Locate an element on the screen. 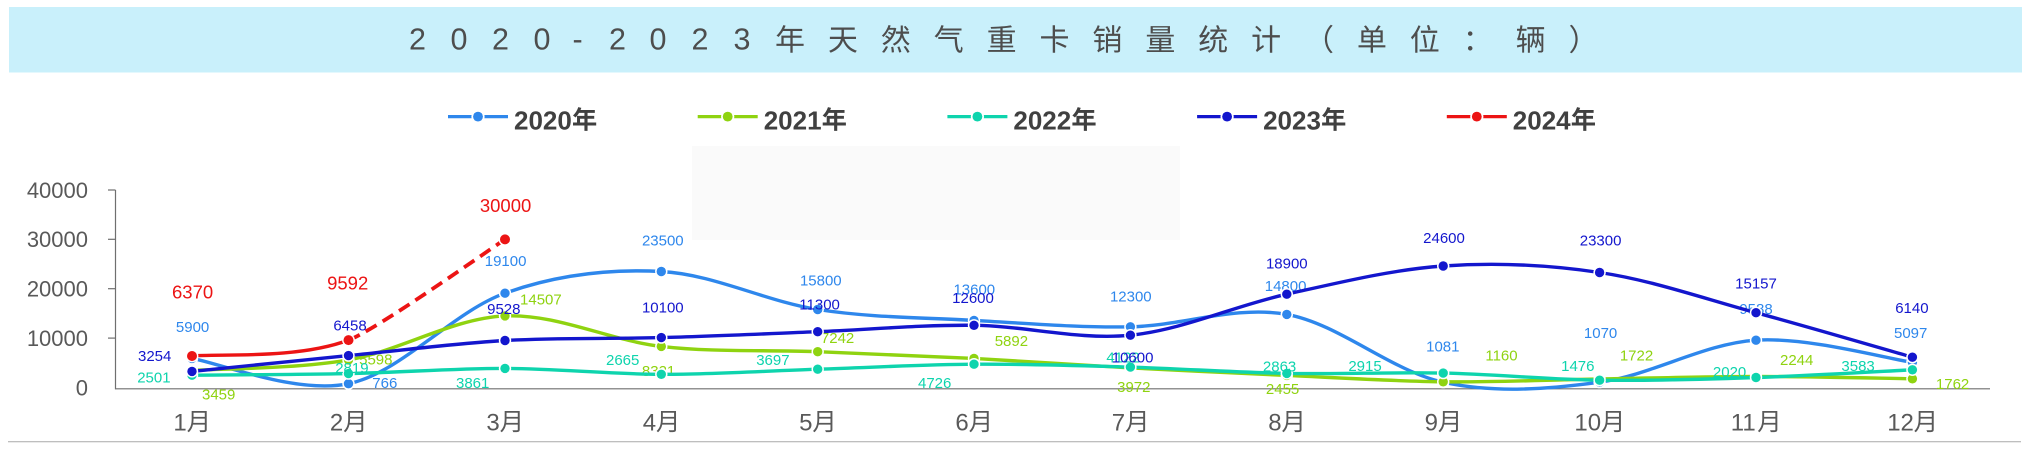 The width and height of the screenshot is (2028, 449). svg-text: 11300 is located at coordinates (819, 304).